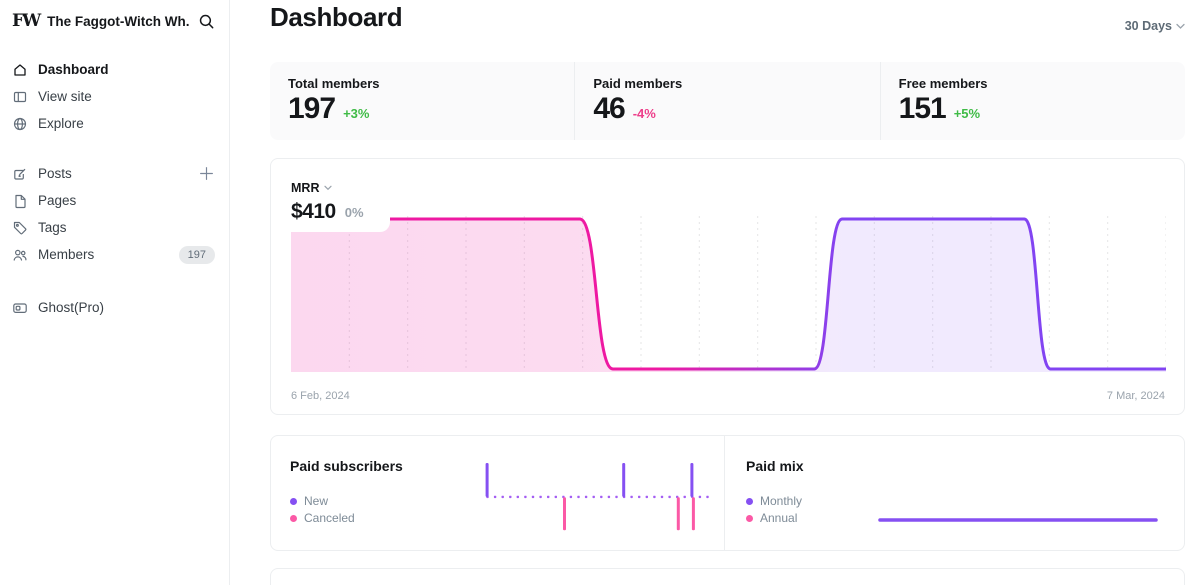 This screenshot has width=1200, height=585. What do you see at coordinates (55, 173) in the screenshot?
I see `sidebar-item-label: Posts` at bounding box center [55, 173].